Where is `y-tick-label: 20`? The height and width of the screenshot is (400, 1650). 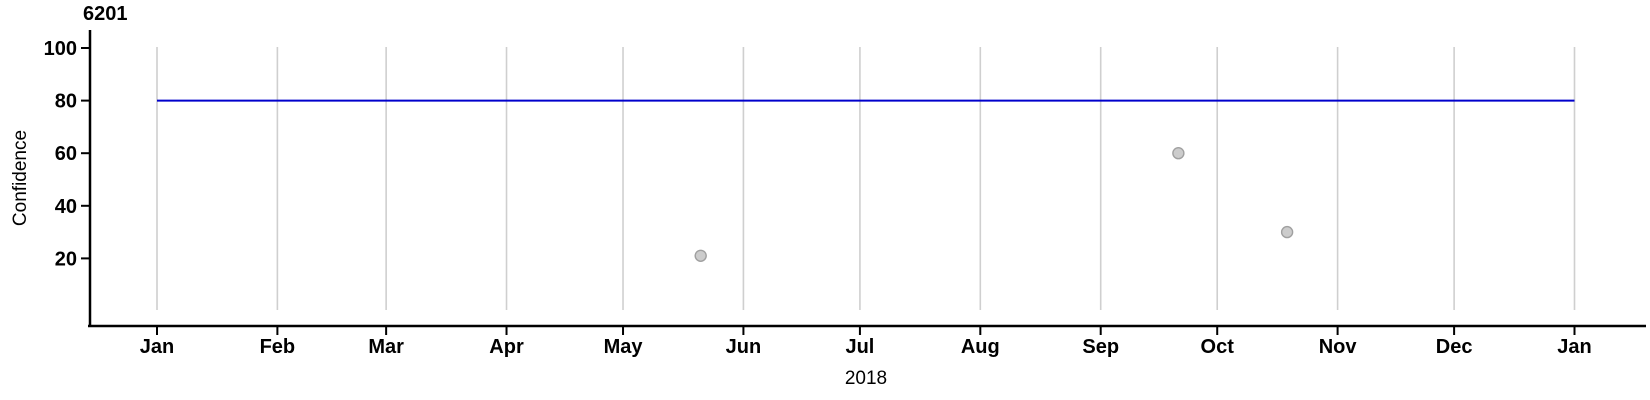 y-tick-label: 20 is located at coordinates (66, 259).